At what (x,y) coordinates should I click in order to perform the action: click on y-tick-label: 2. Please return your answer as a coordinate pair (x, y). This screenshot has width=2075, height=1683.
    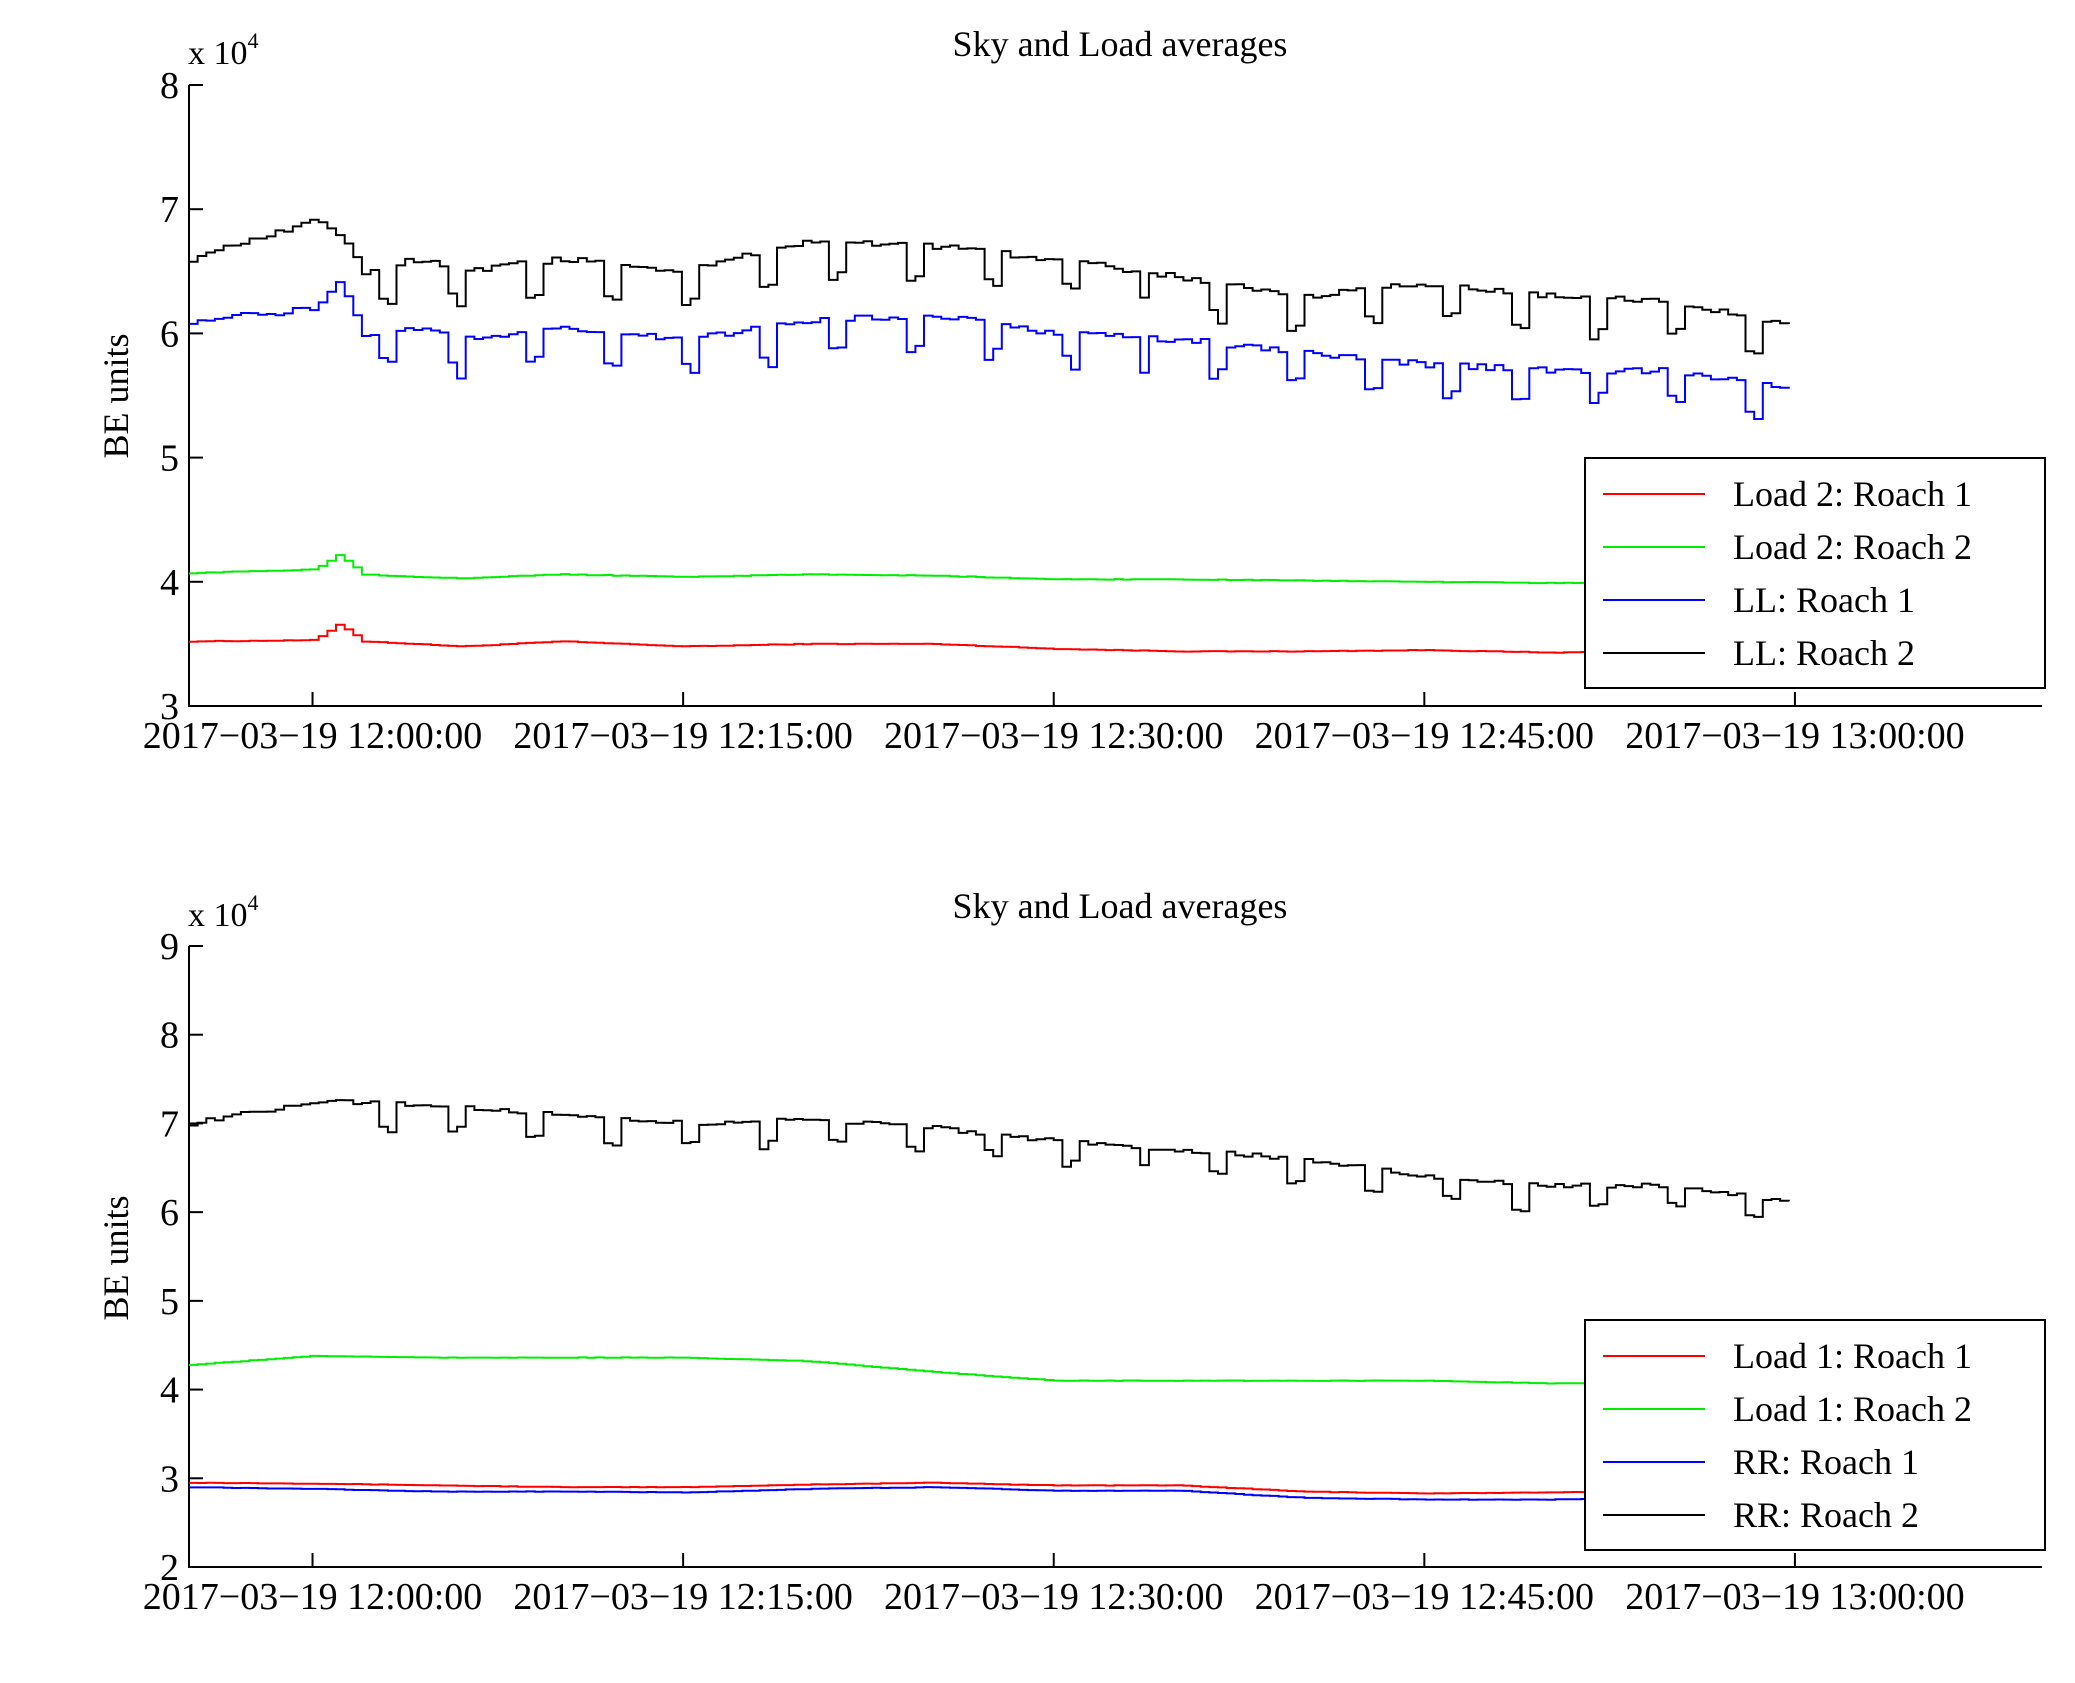
    Looking at the image, I should click on (169, 1568).